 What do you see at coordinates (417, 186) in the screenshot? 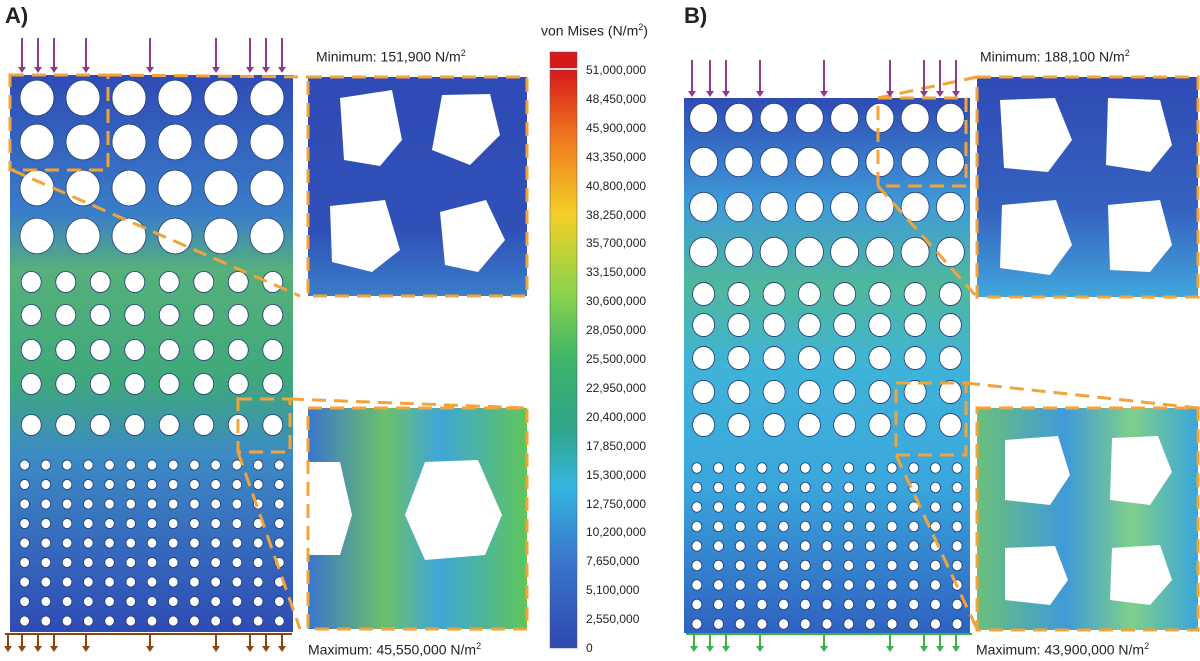
I see `panel-a-zoom-top` at bounding box center [417, 186].